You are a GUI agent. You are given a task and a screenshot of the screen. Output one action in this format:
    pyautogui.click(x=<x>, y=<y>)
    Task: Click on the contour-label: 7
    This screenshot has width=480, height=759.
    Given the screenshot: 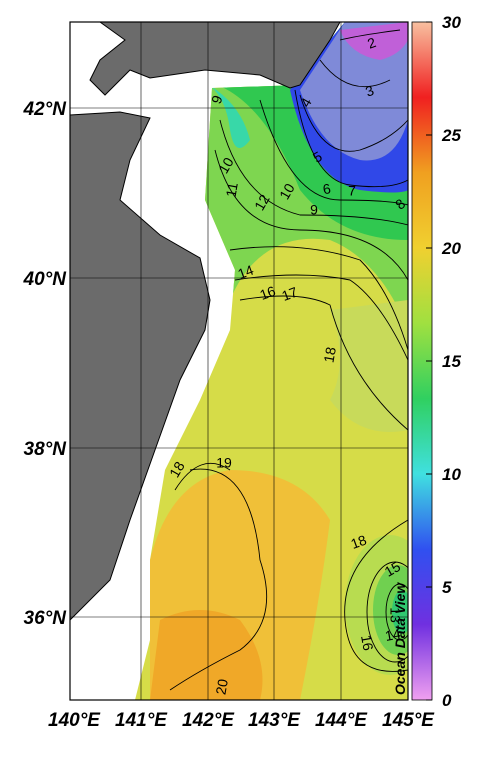 What is the action you would take?
    pyautogui.click(x=352, y=191)
    